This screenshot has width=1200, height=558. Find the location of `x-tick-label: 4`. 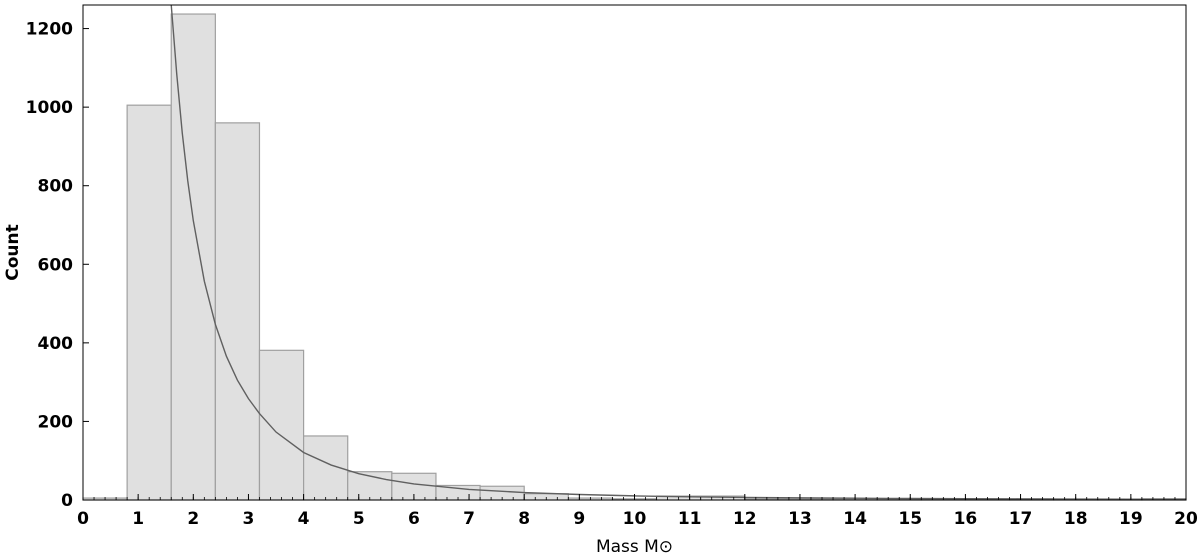

x-tick-label: 4 is located at coordinates (304, 519).